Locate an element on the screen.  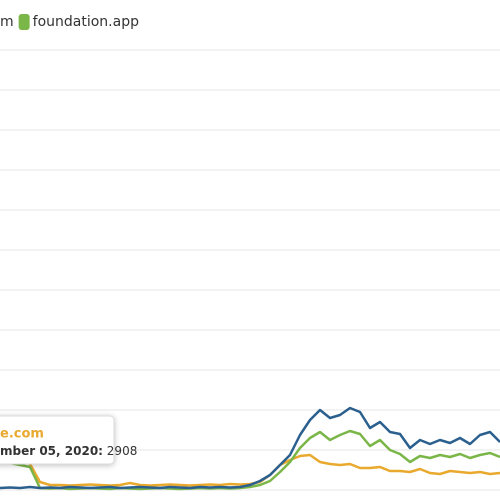
tooltip-text: mber 05, 2020: 2908 is located at coordinates (68, 451).